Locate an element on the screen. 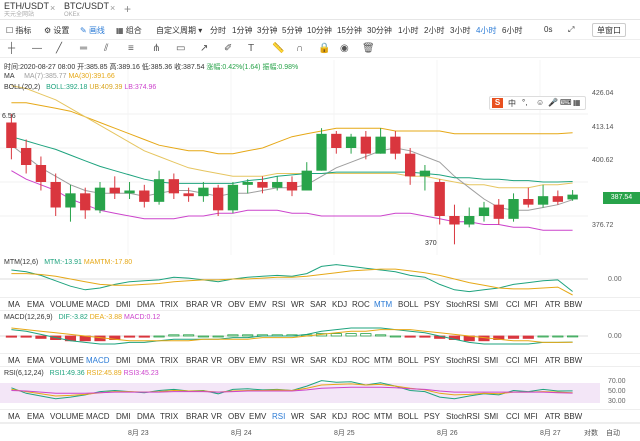 This screenshot has height=441, width=640. ime-smile-icon: ☺ is located at coordinates (540, 102).